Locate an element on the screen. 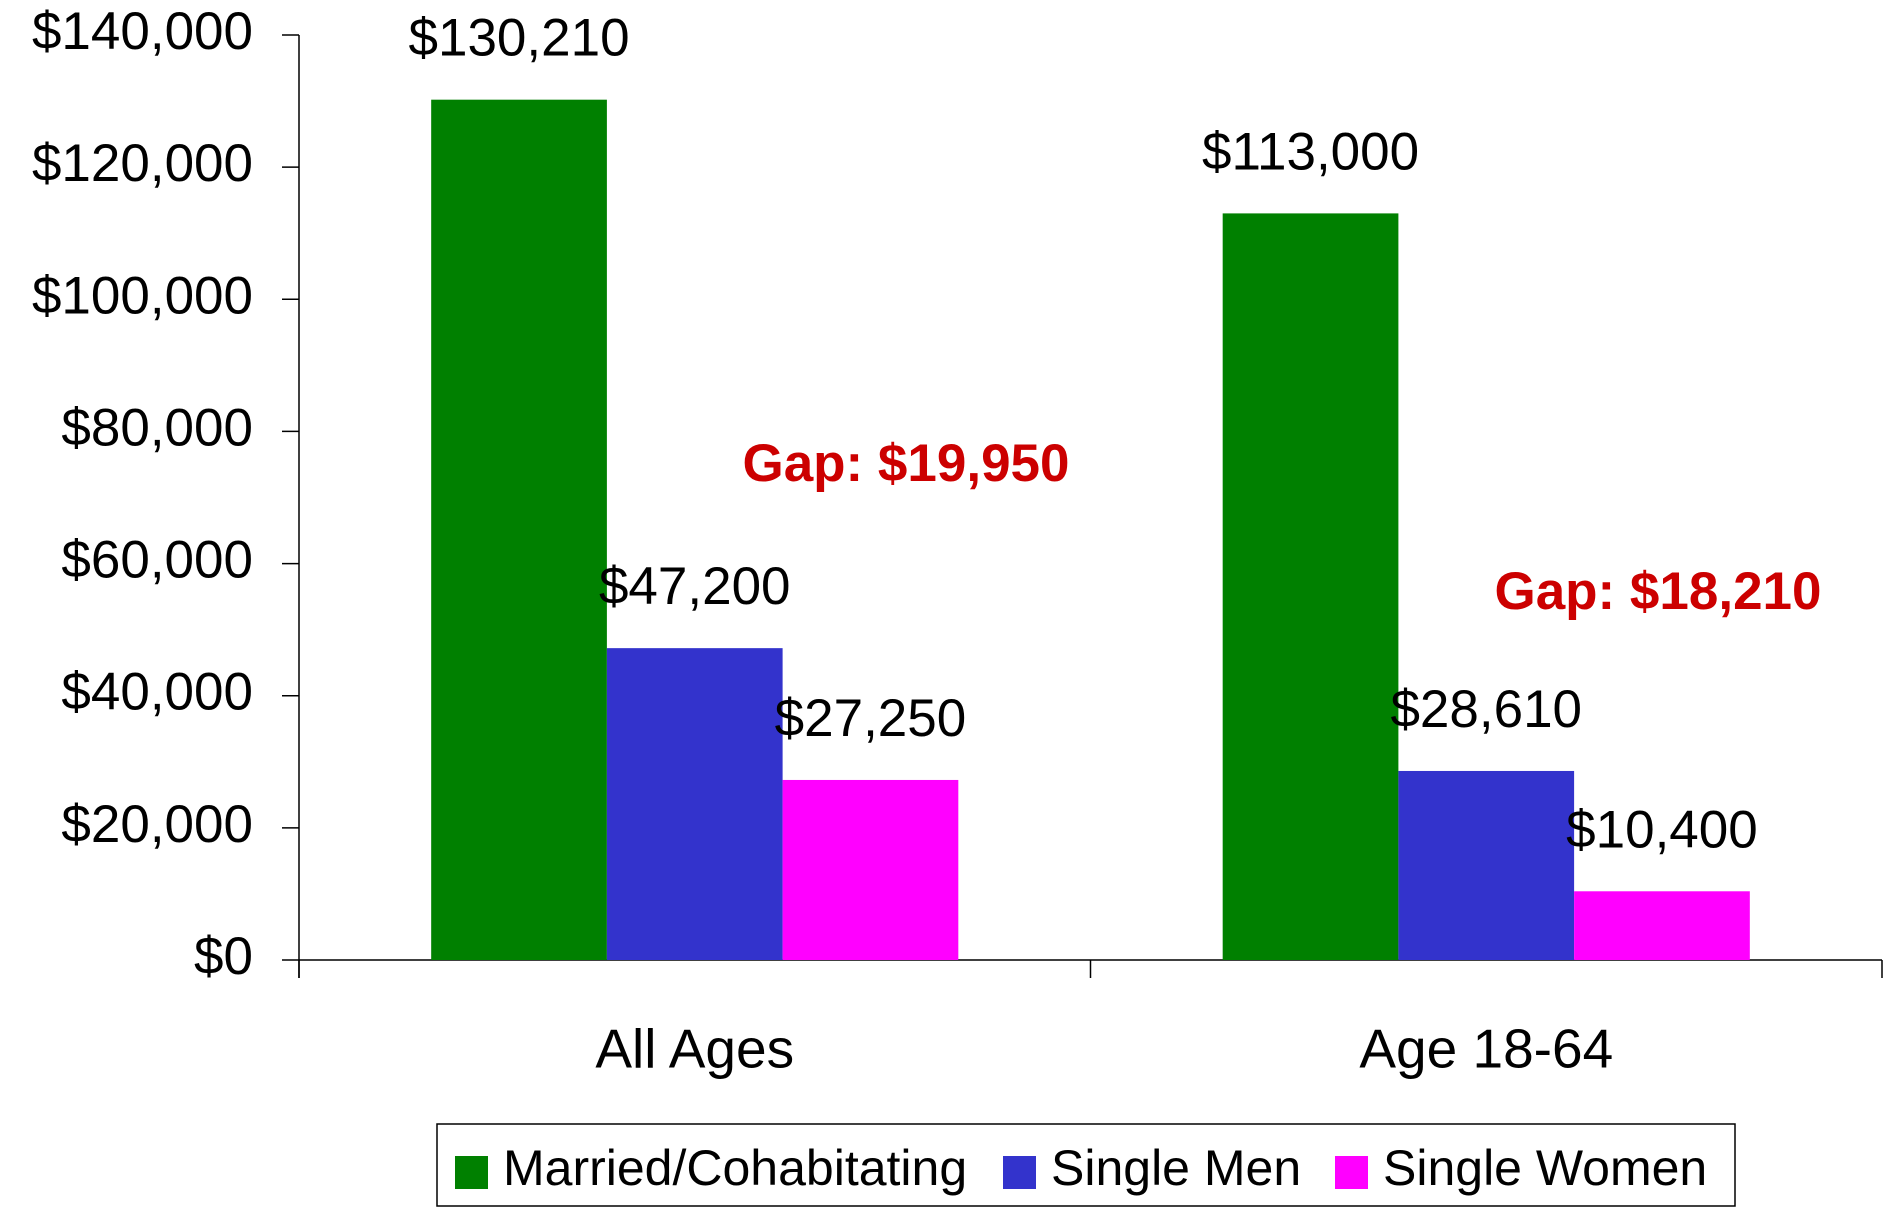 This screenshot has width=1889, height=1207. value-label: $27,250 is located at coordinates (871, 718).